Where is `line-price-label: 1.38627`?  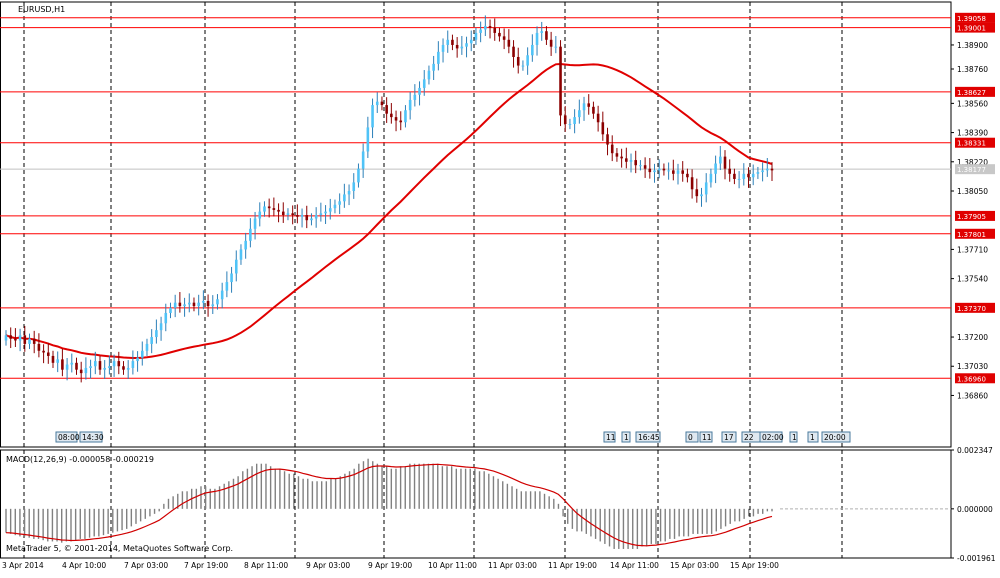 line-price-label: 1.38627 is located at coordinates (971, 93).